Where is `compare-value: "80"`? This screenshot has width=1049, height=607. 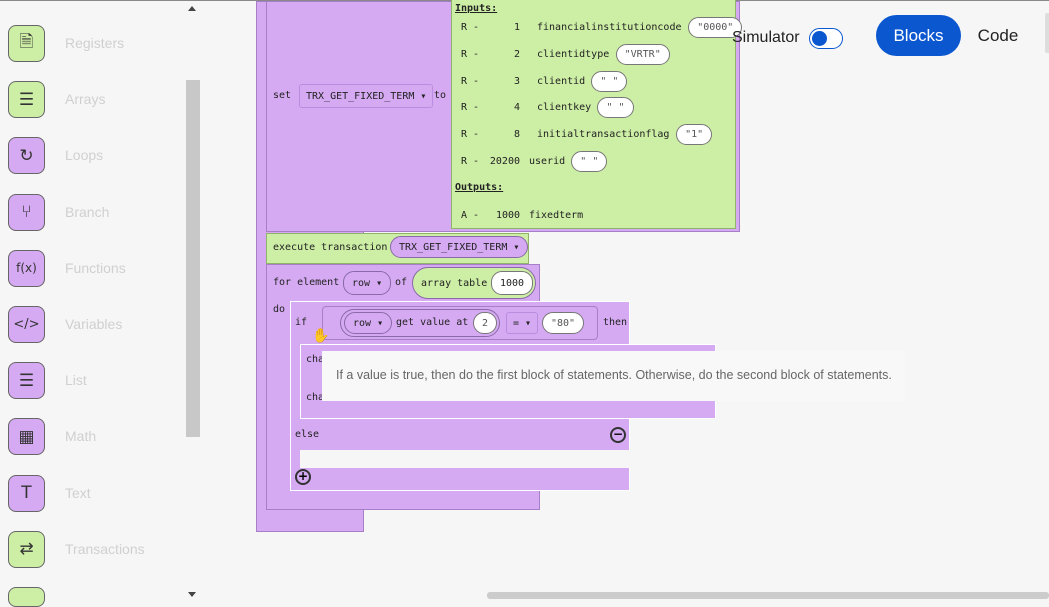
compare-value: "80" is located at coordinates (563, 323).